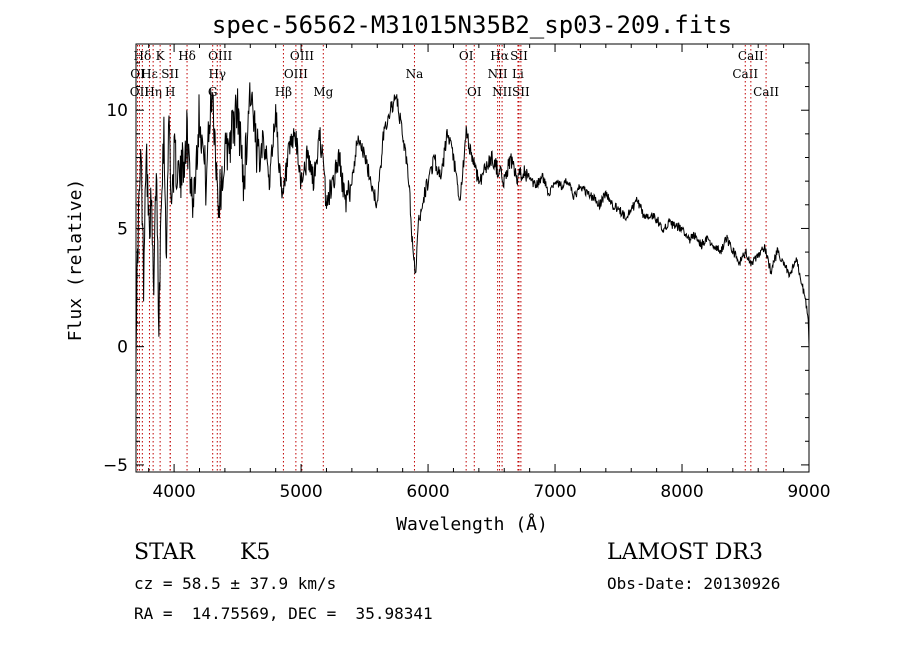 The image size is (900, 649). What do you see at coordinates (681, 492) in the screenshot?
I see `x-tick-label-8000: 8000` at bounding box center [681, 492].